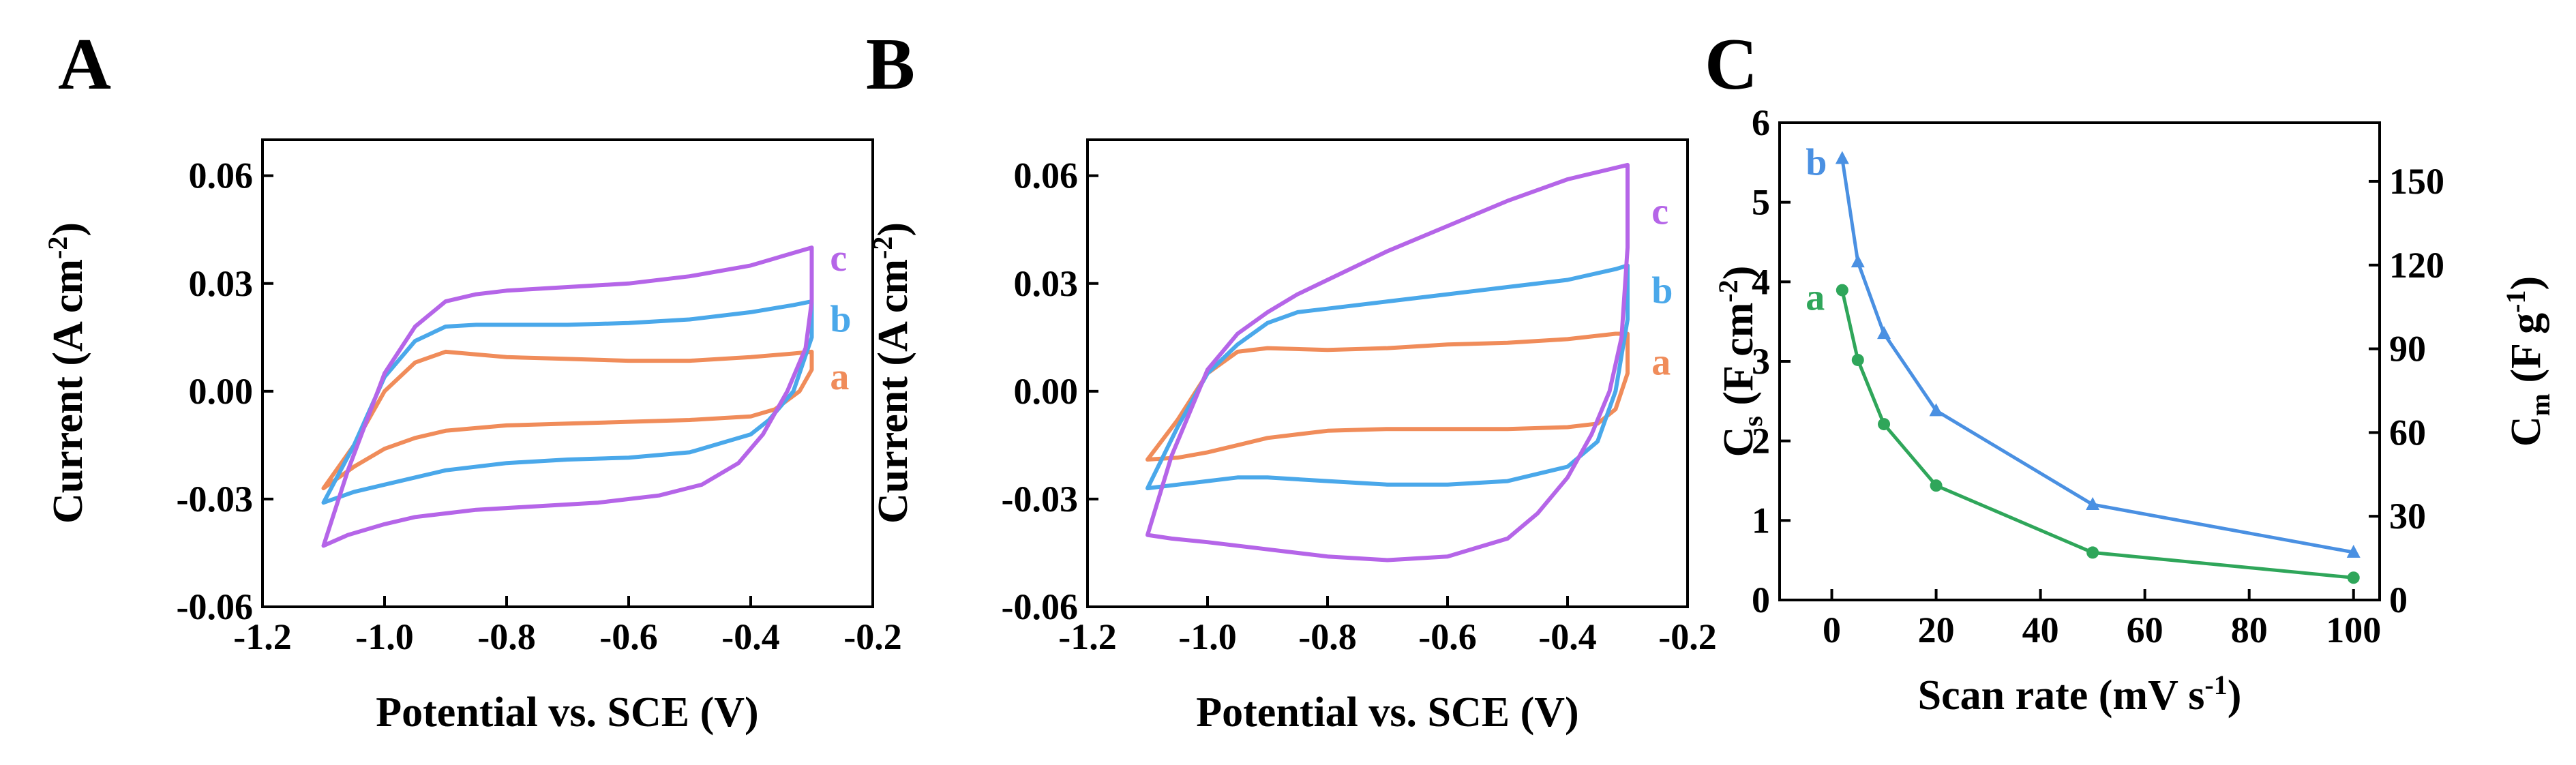  I want to click on left-y-tick-label: 1, so click(1761, 520).